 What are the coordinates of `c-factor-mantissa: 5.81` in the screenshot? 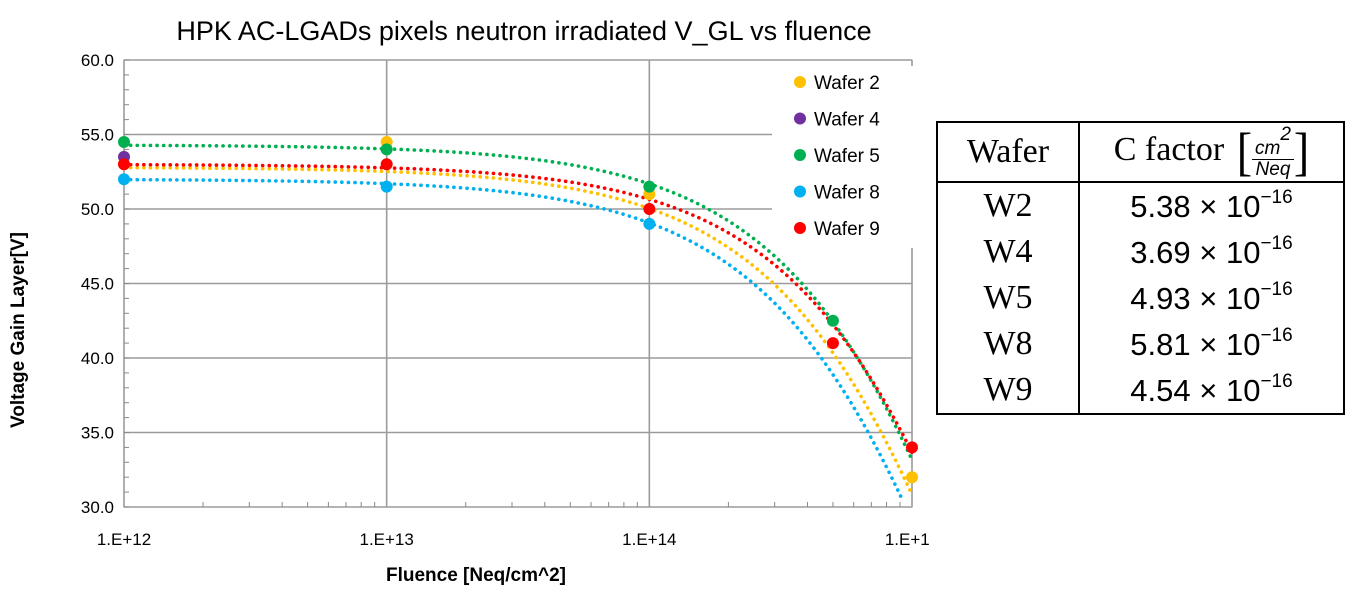 It's located at (1165, 344).